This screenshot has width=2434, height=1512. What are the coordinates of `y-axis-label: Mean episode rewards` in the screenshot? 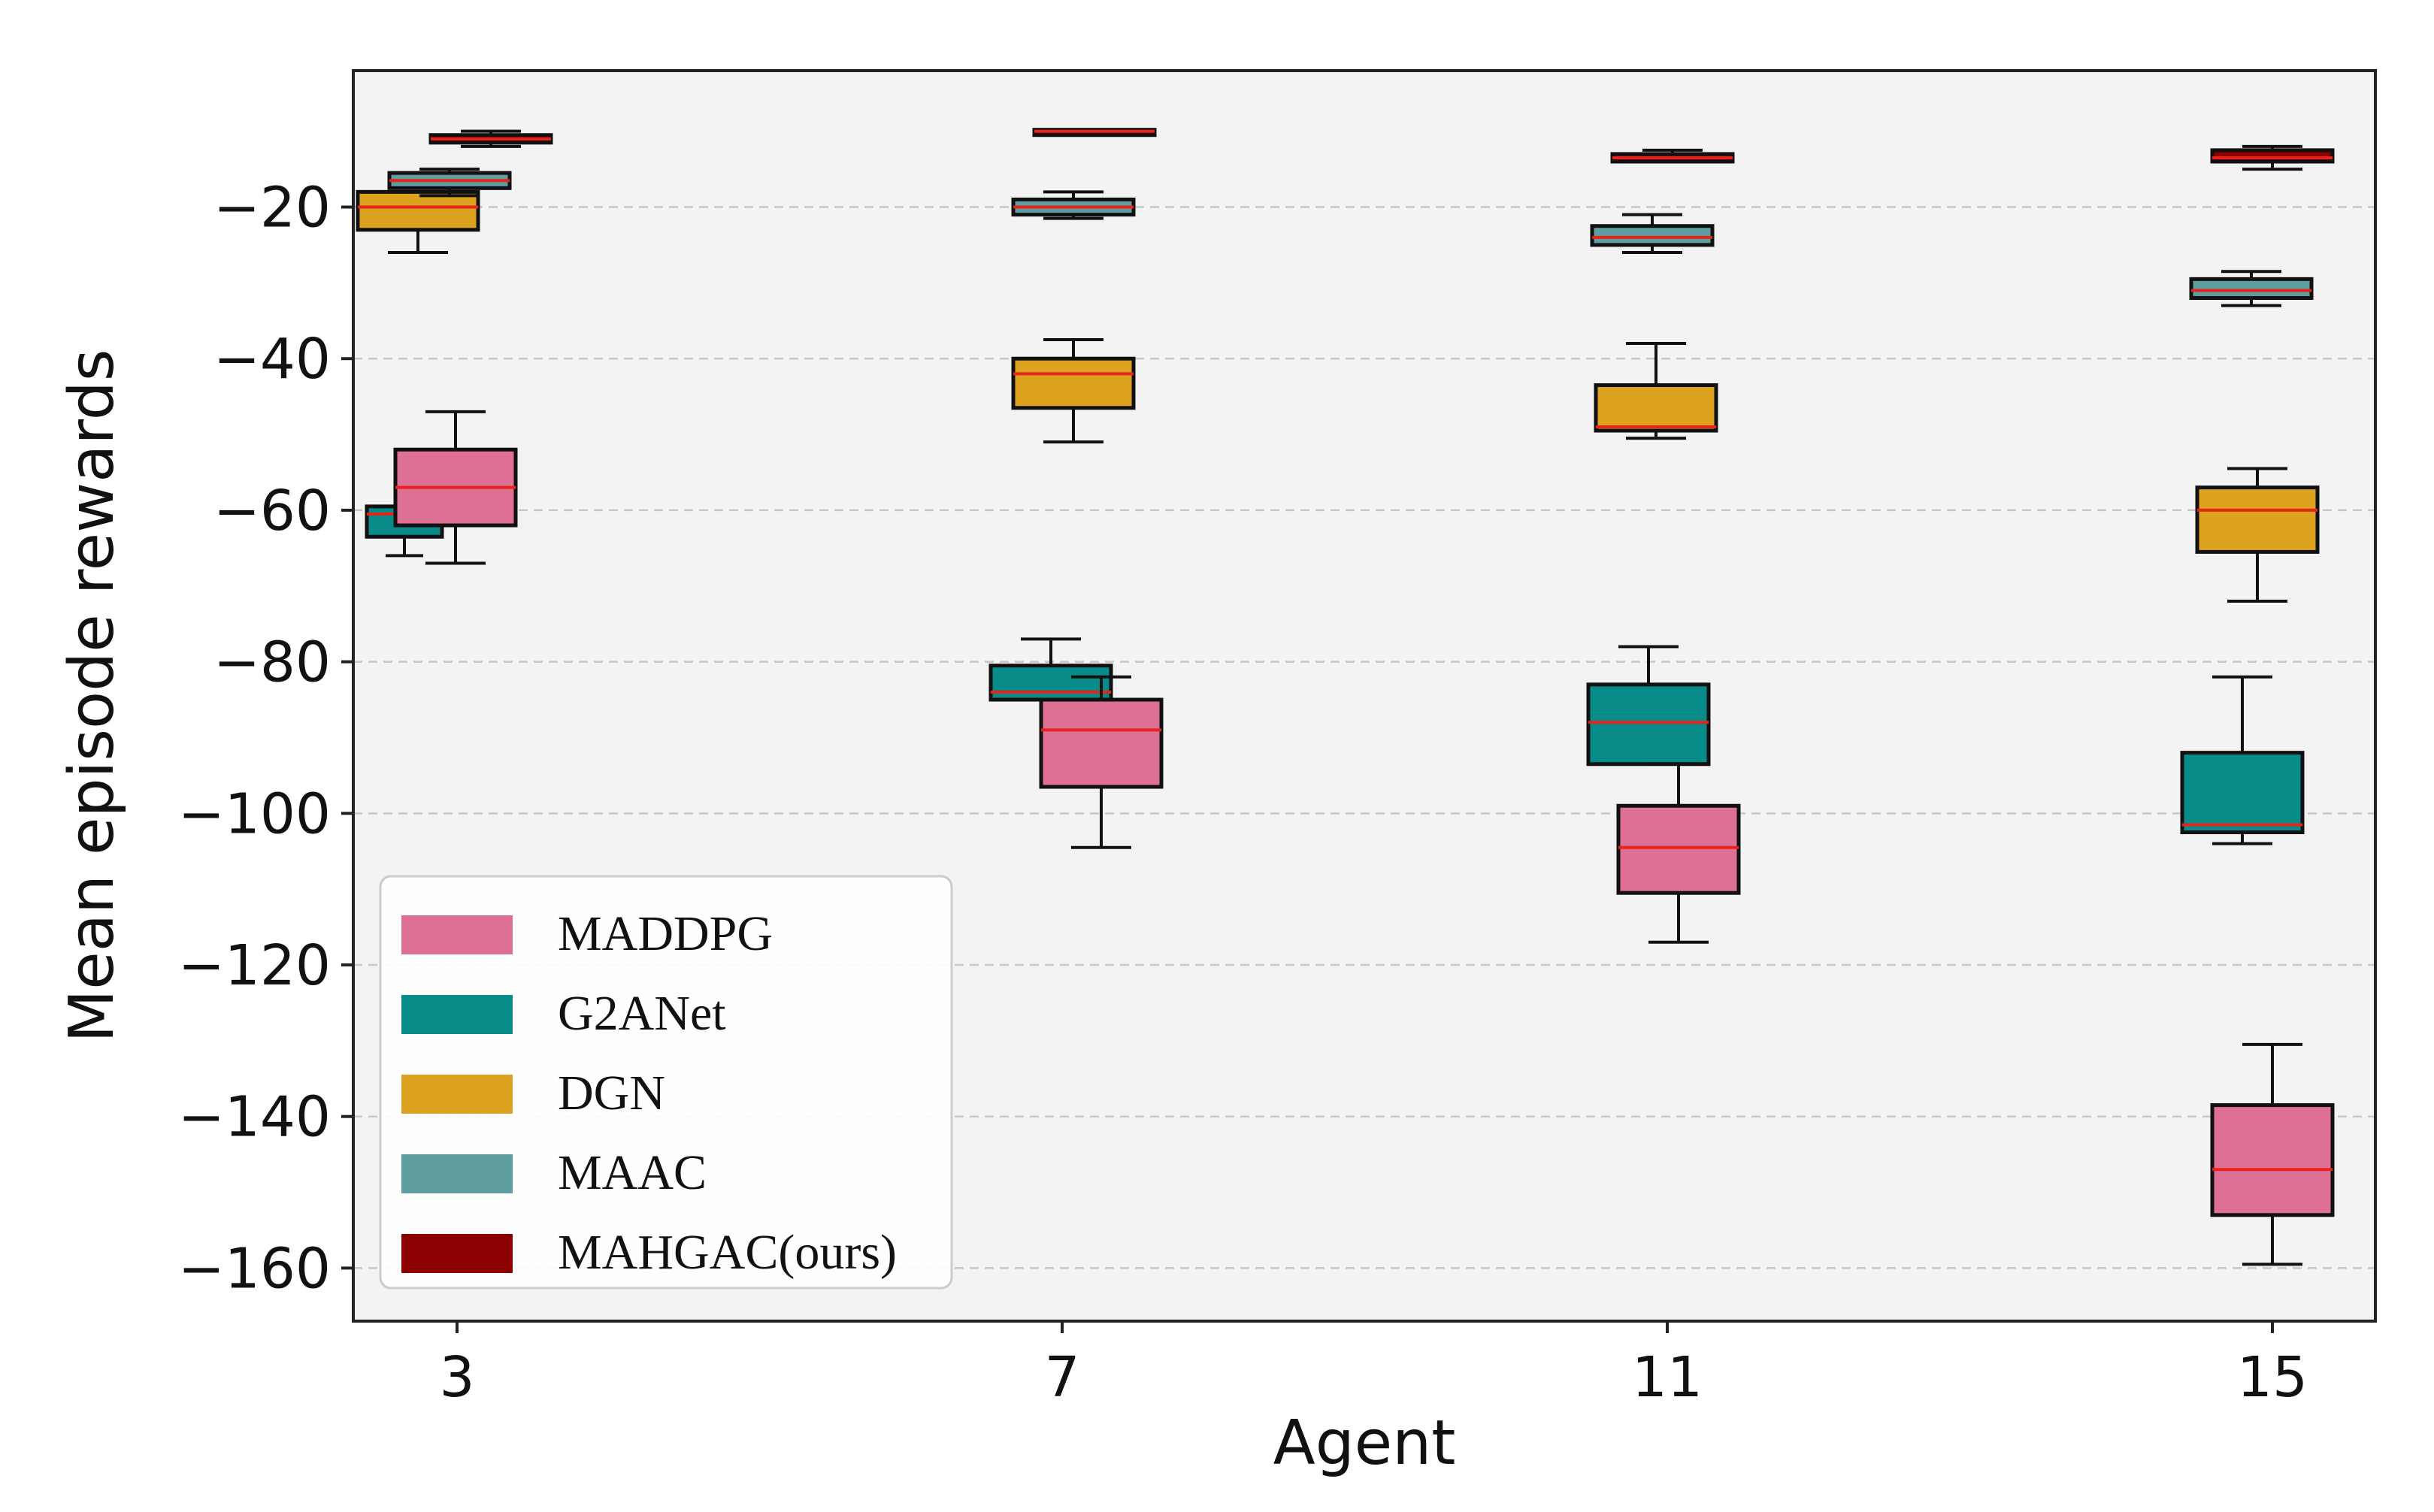 It's located at (92, 696).